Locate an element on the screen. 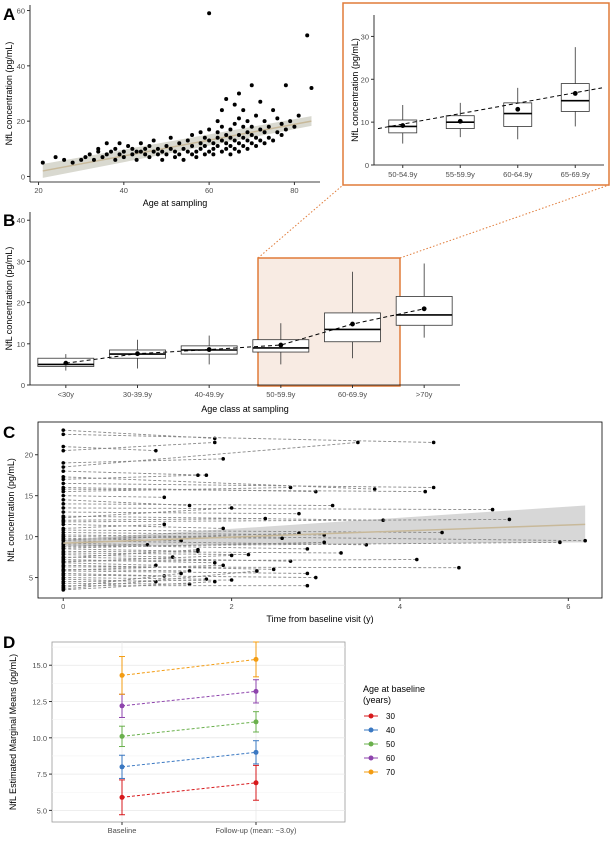  x-tick-label: 55-59.9y is located at coordinates (460, 174).